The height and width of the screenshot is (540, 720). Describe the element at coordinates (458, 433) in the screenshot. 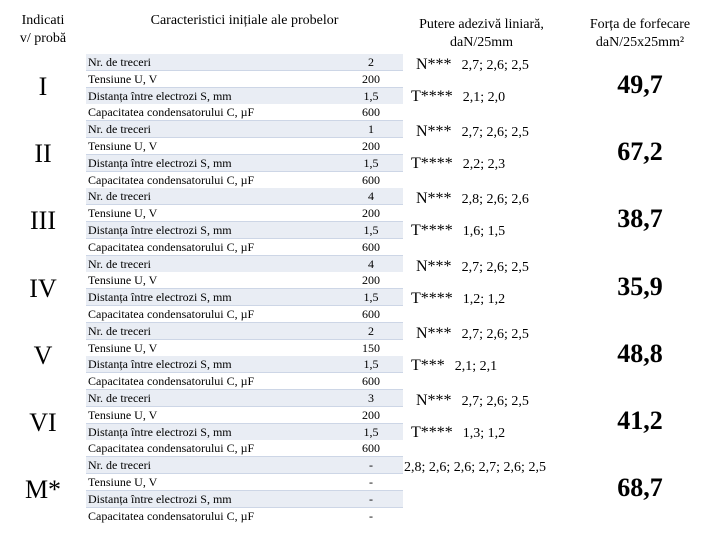

I see `adhesive-result: T**** 1,3; 1,2` at that location.